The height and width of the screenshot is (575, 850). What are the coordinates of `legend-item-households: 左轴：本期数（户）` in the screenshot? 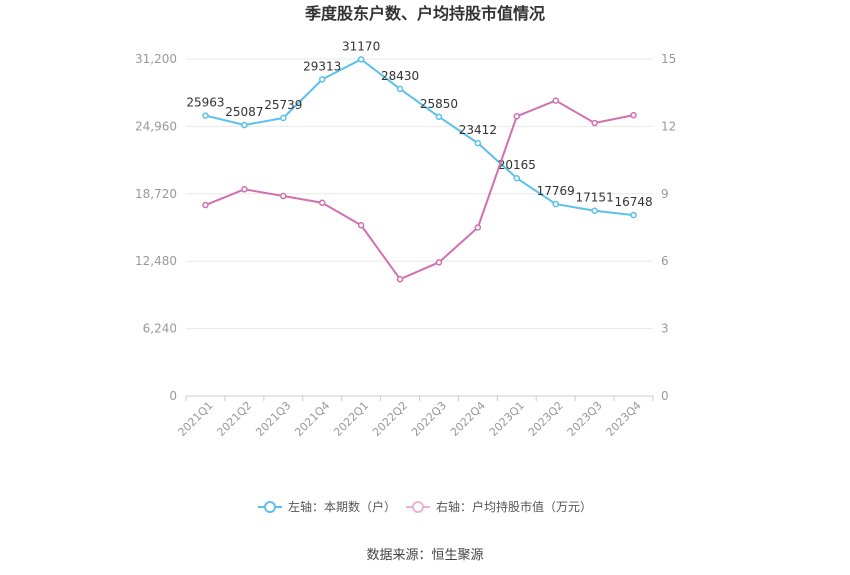 It's located at (327, 506).